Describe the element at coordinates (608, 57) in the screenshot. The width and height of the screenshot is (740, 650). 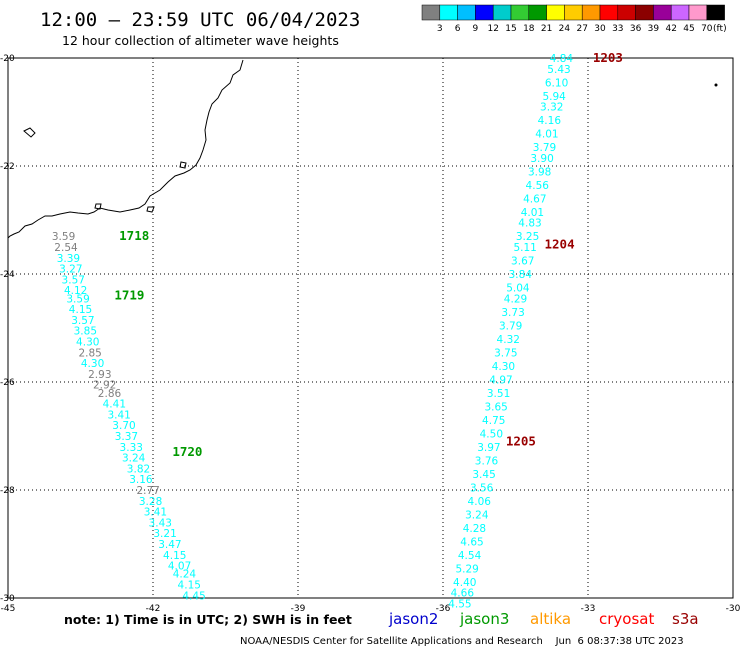
I see `pass-time-label: 1203` at that location.